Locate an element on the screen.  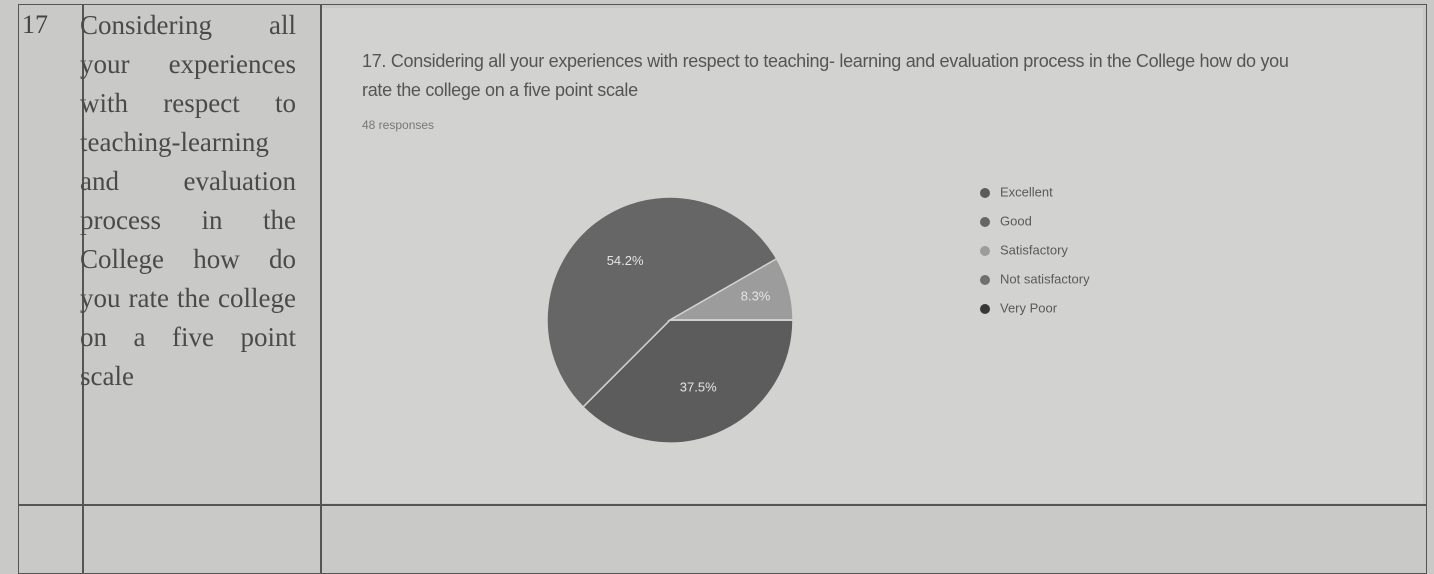
slice-label: 37.5% is located at coordinates (698, 387).